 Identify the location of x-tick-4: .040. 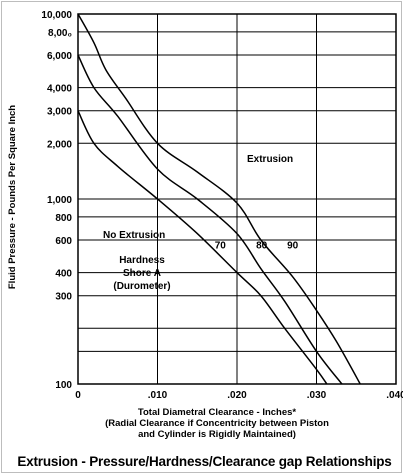
(394, 395).